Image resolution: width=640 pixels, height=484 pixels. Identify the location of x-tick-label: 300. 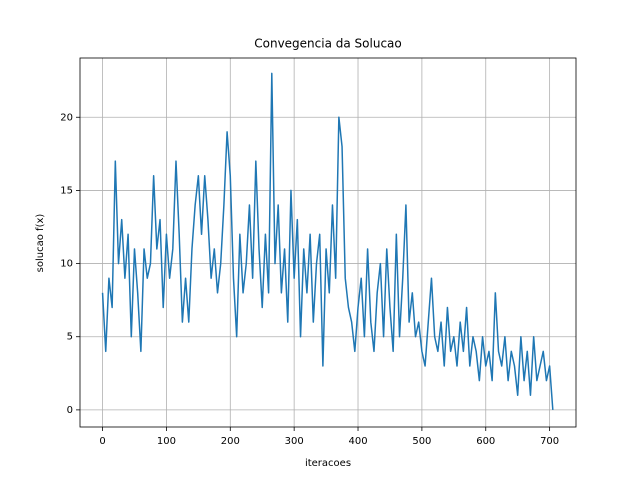
(294, 441).